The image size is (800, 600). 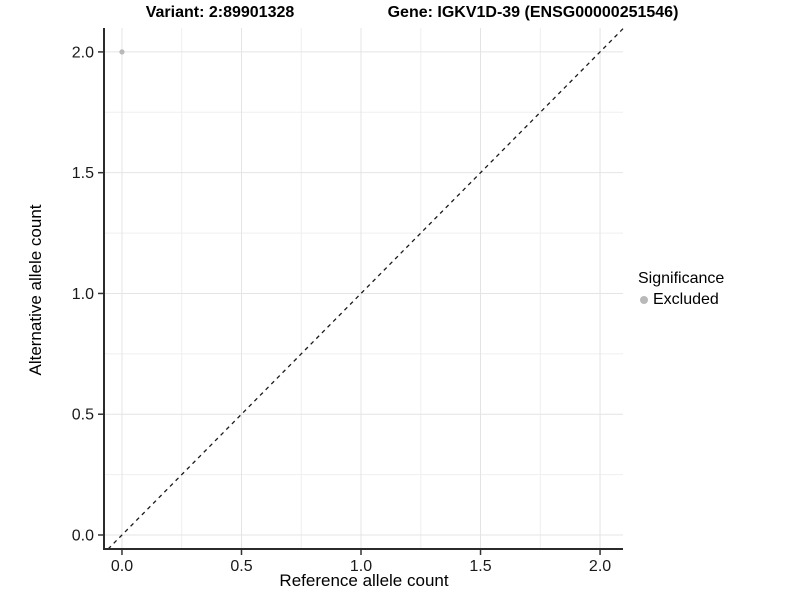 I want to click on x-tick-label: 2.0, so click(x=600, y=566).